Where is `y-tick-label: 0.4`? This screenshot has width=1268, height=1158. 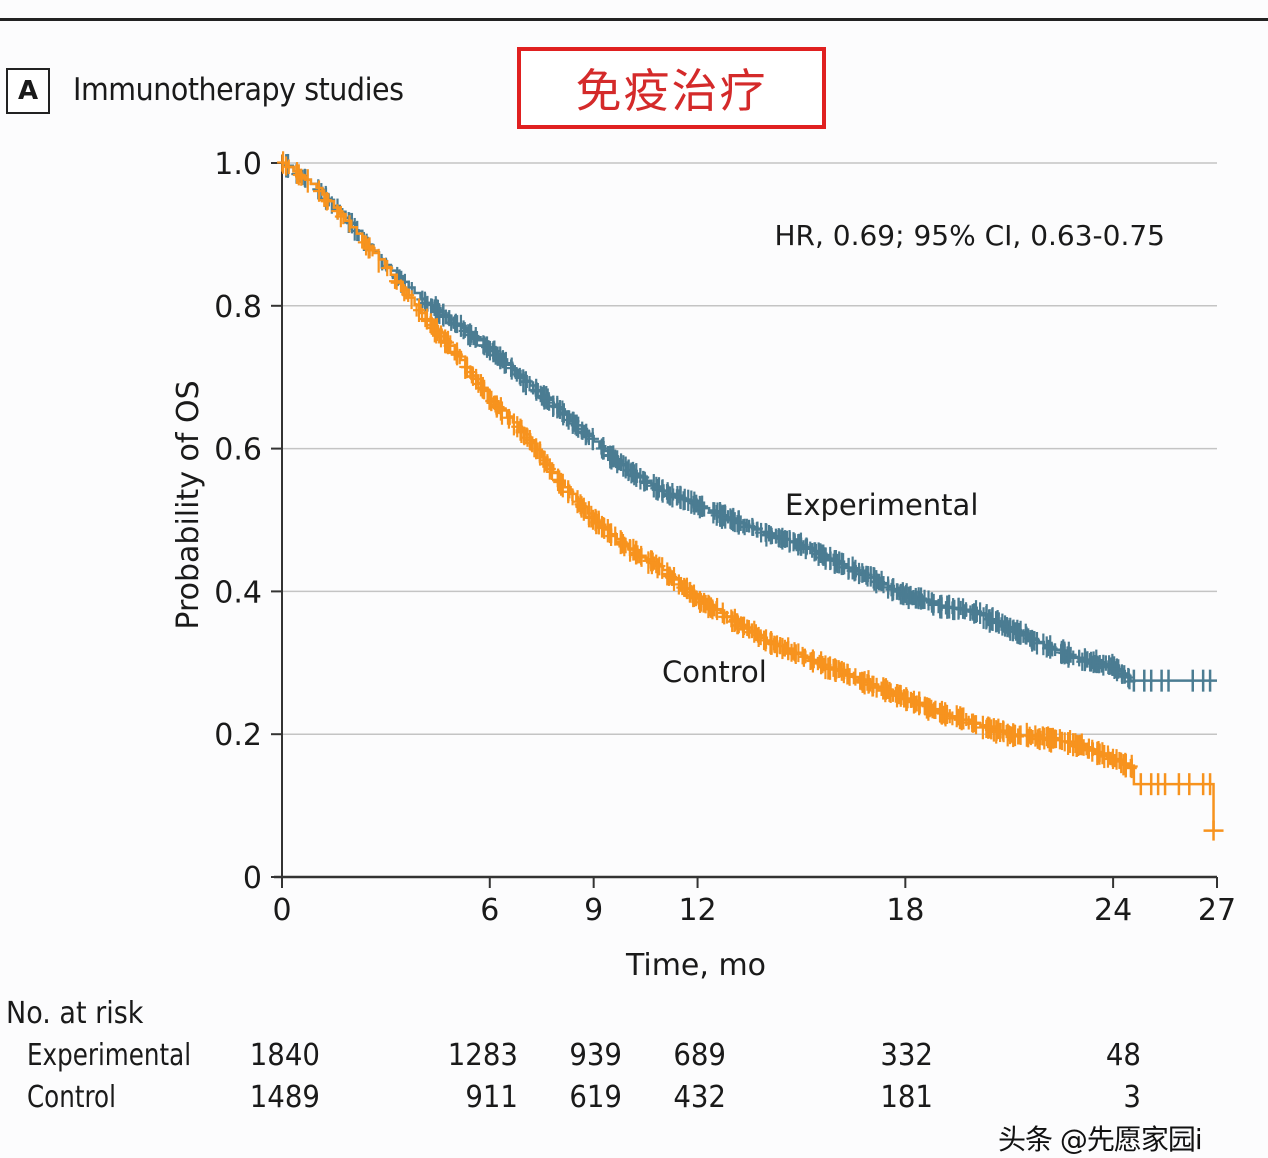
y-tick-label: 0.4 is located at coordinates (238, 592).